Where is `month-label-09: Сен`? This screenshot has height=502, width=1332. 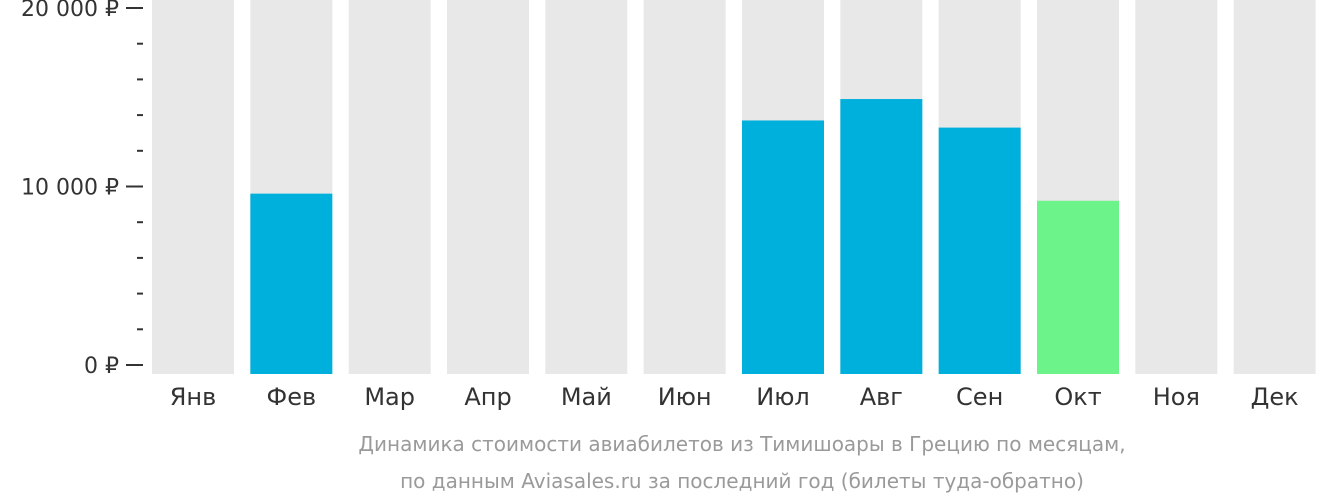
month-label-09: Сен is located at coordinates (979, 397).